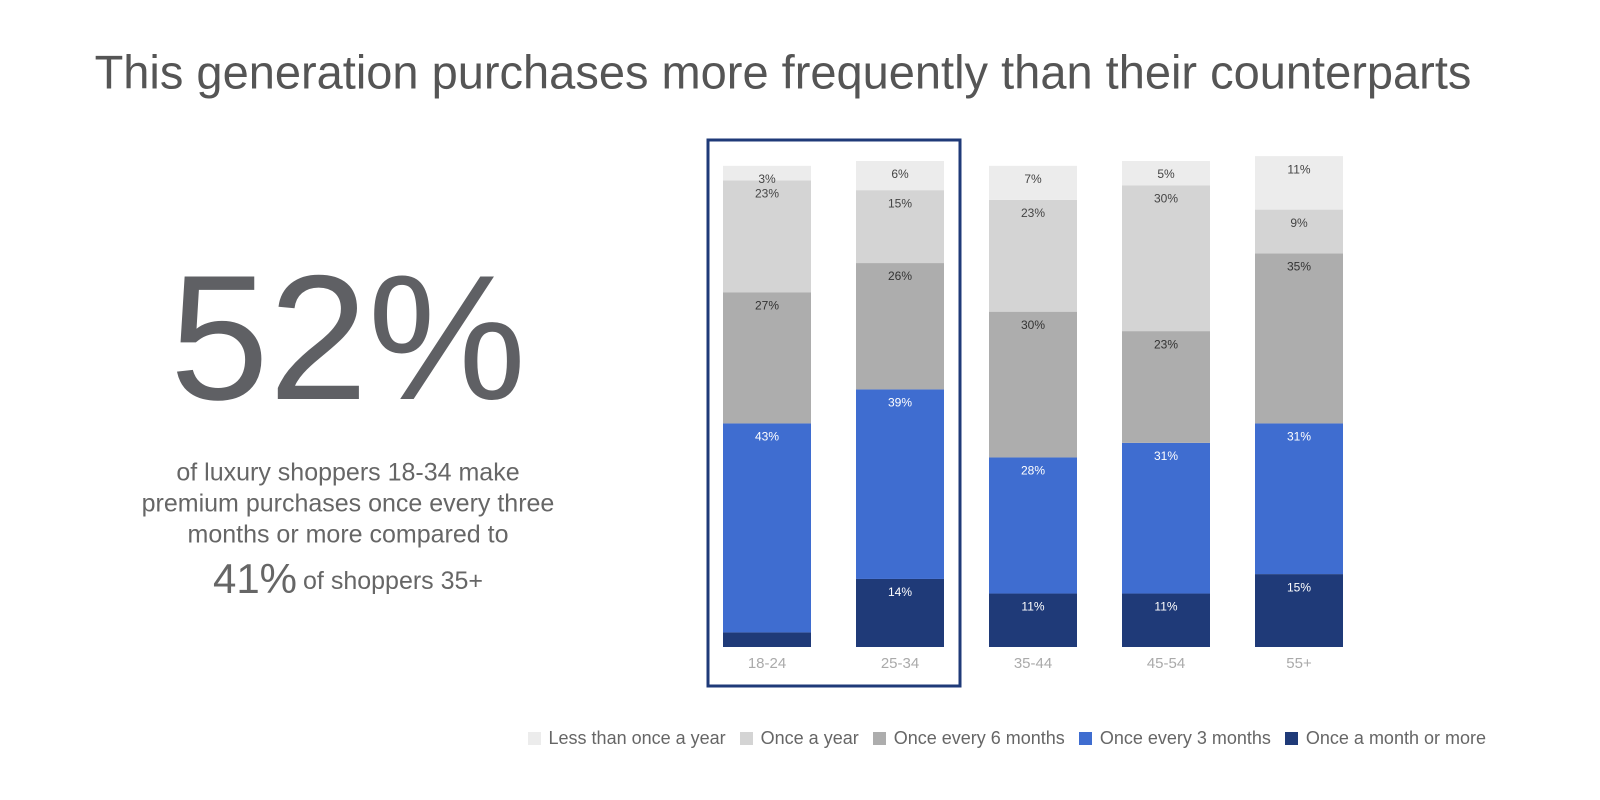 This screenshot has width=1600, height=800. Describe the element at coordinates (979, 738) in the screenshot. I see `legend-label: Once every 6 months` at that location.